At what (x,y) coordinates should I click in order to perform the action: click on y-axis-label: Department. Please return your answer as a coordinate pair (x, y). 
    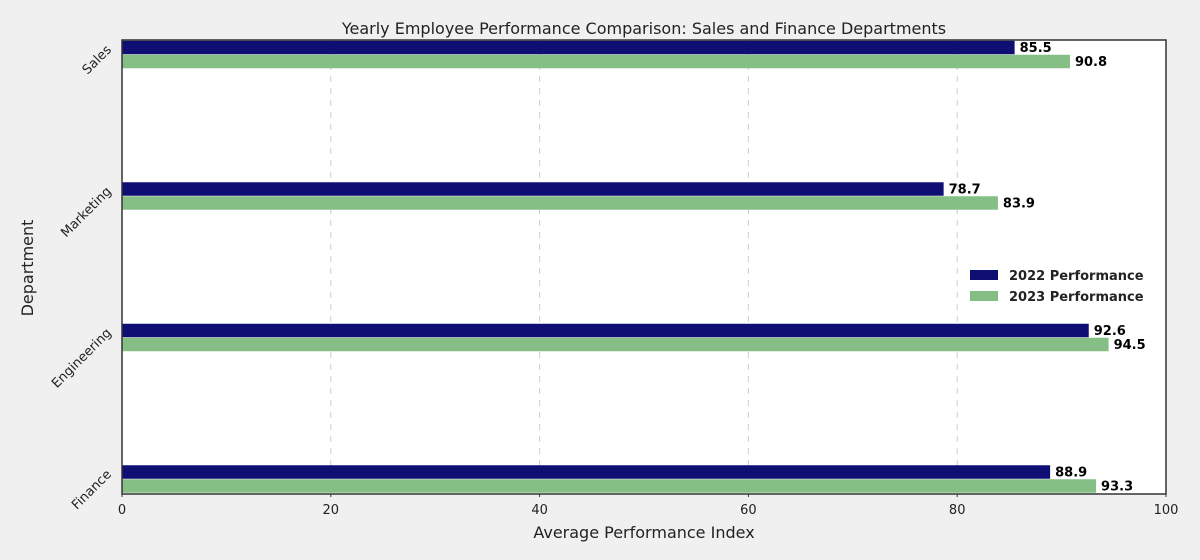
    Looking at the image, I should click on (27, 268).